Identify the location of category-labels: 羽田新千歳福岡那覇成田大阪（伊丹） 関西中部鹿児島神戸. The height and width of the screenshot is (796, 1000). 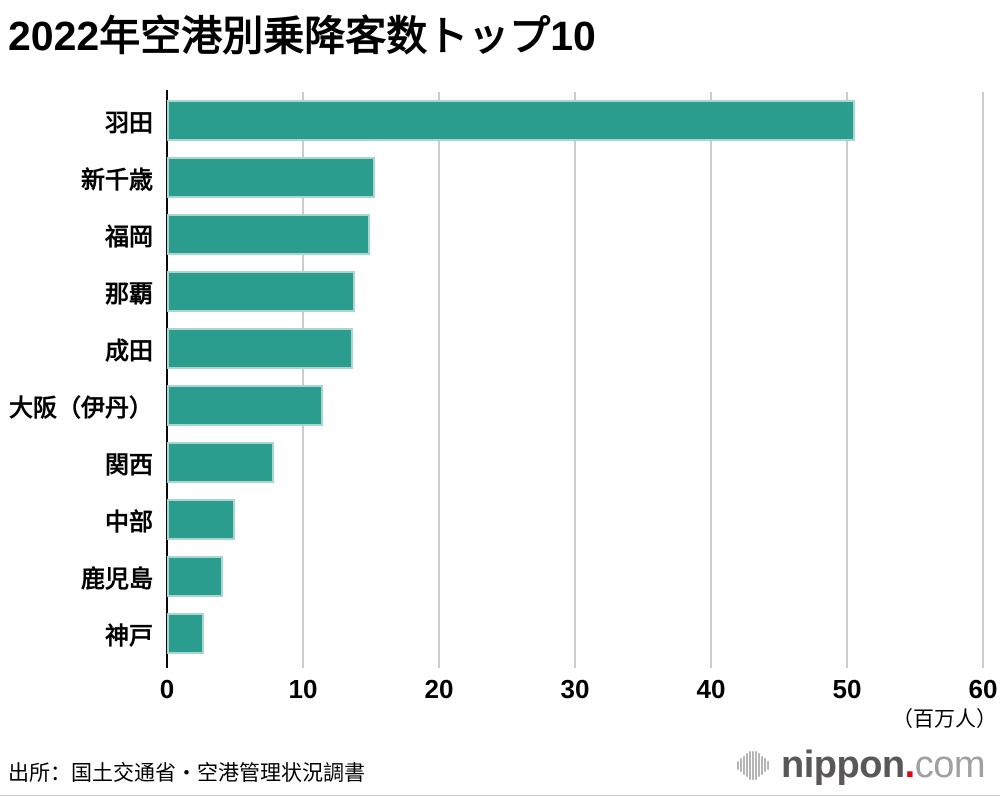
(76, 377).